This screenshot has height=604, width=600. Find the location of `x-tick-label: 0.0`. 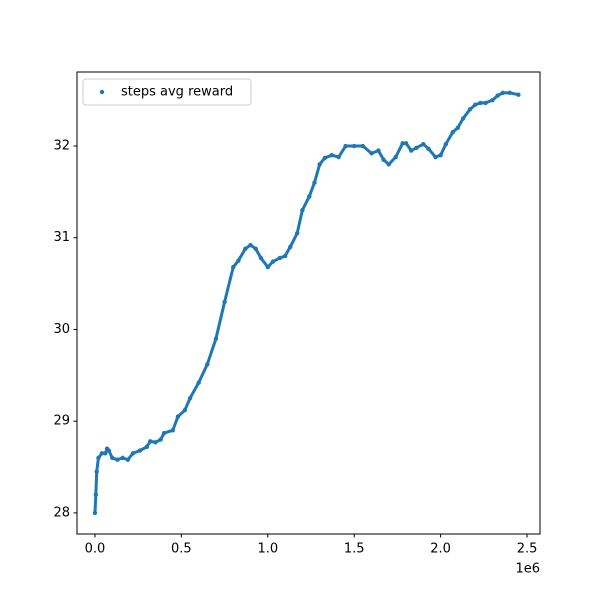

x-tick-label: 0.0 is located at coordinates (95, 549).